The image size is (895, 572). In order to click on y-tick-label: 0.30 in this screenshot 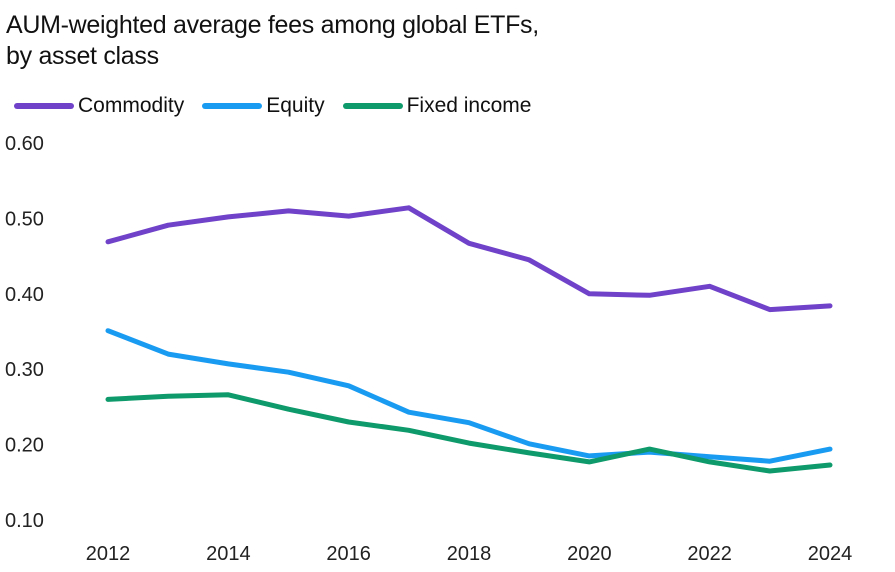, I will do `click(24, 370)`.